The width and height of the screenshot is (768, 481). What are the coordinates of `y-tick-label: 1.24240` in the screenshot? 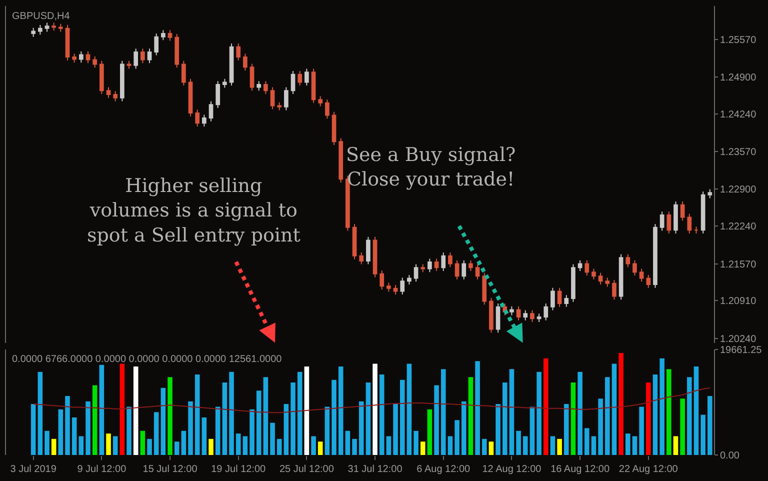 It's located at (738, 115).